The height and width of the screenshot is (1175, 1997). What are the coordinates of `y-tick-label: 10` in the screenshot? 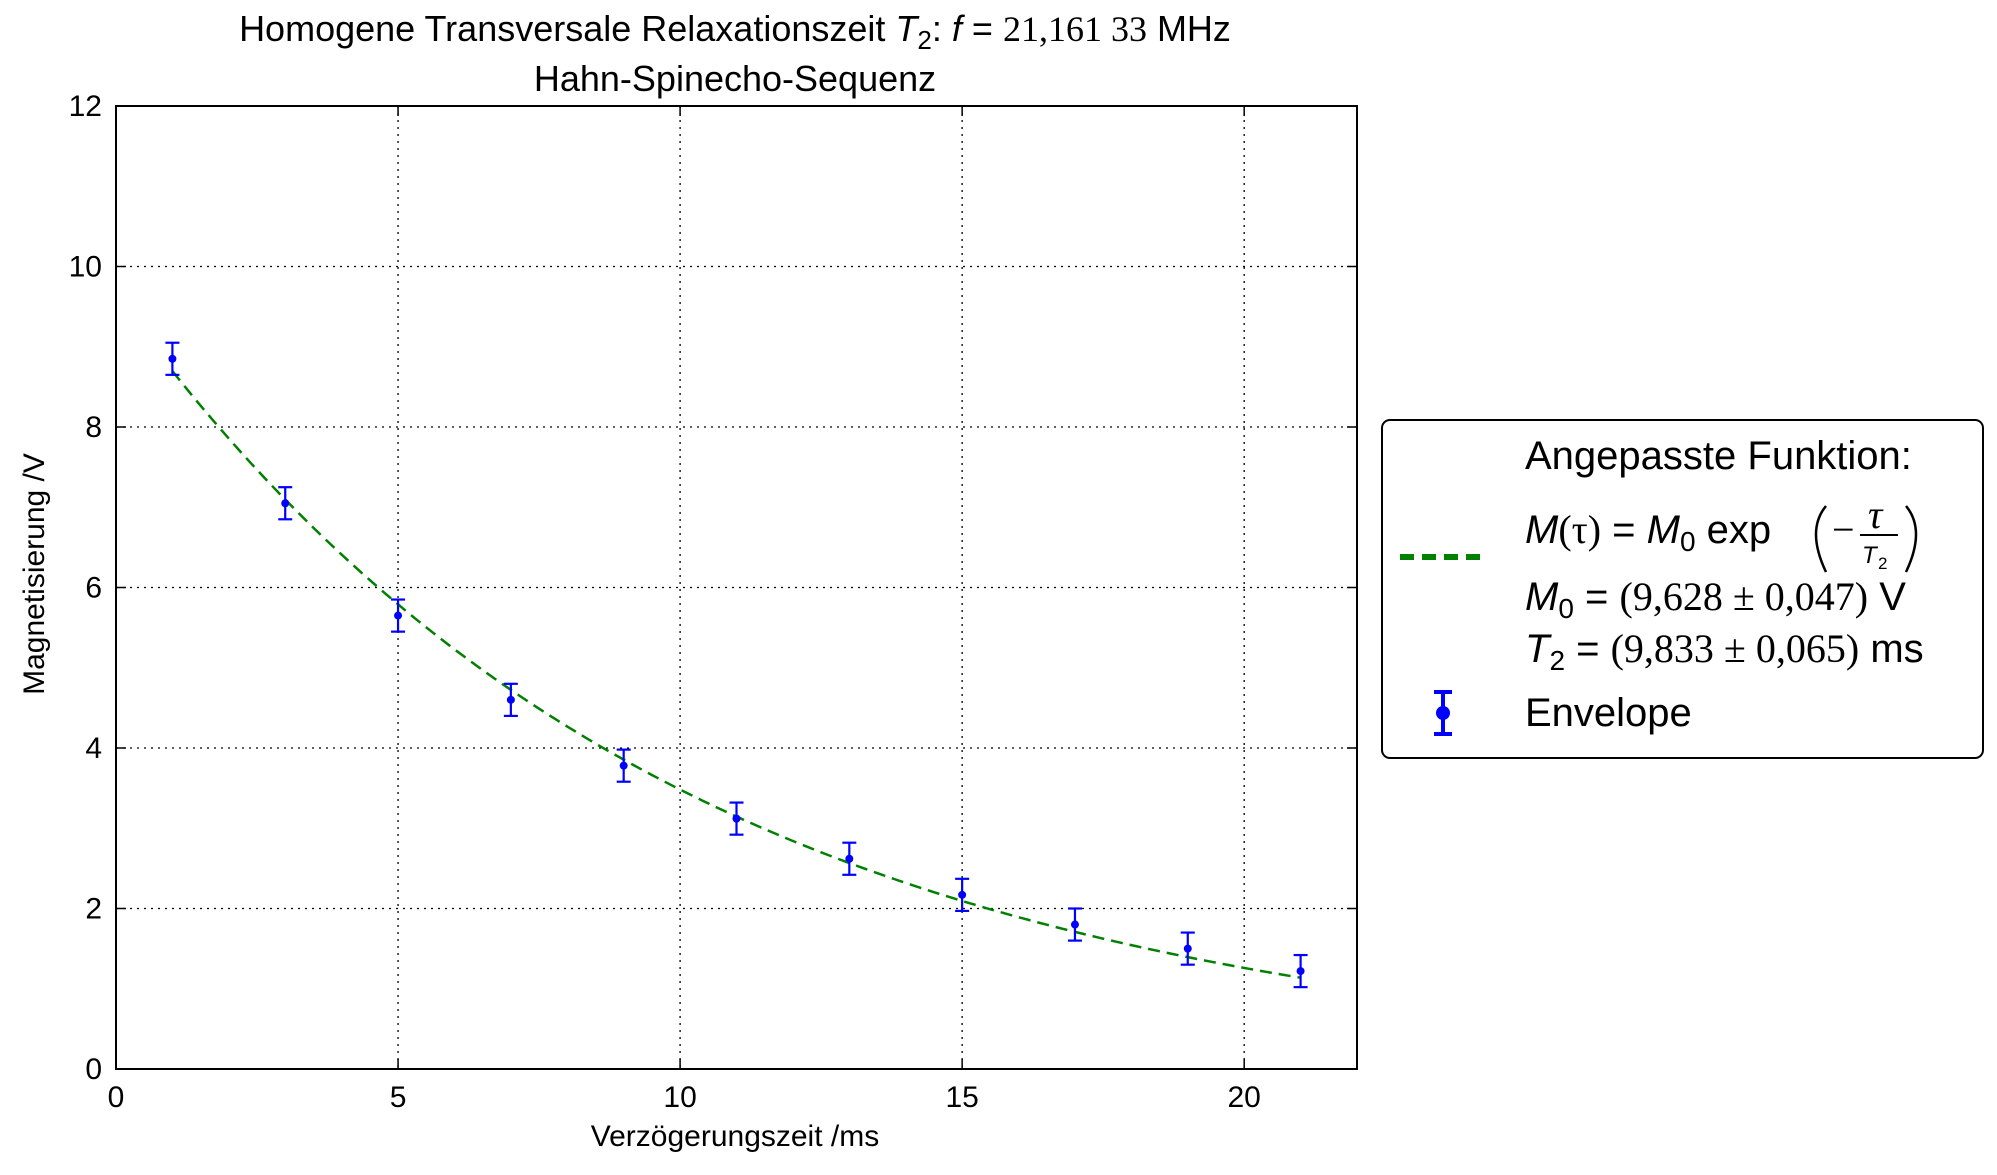 It's located at (85, 267).